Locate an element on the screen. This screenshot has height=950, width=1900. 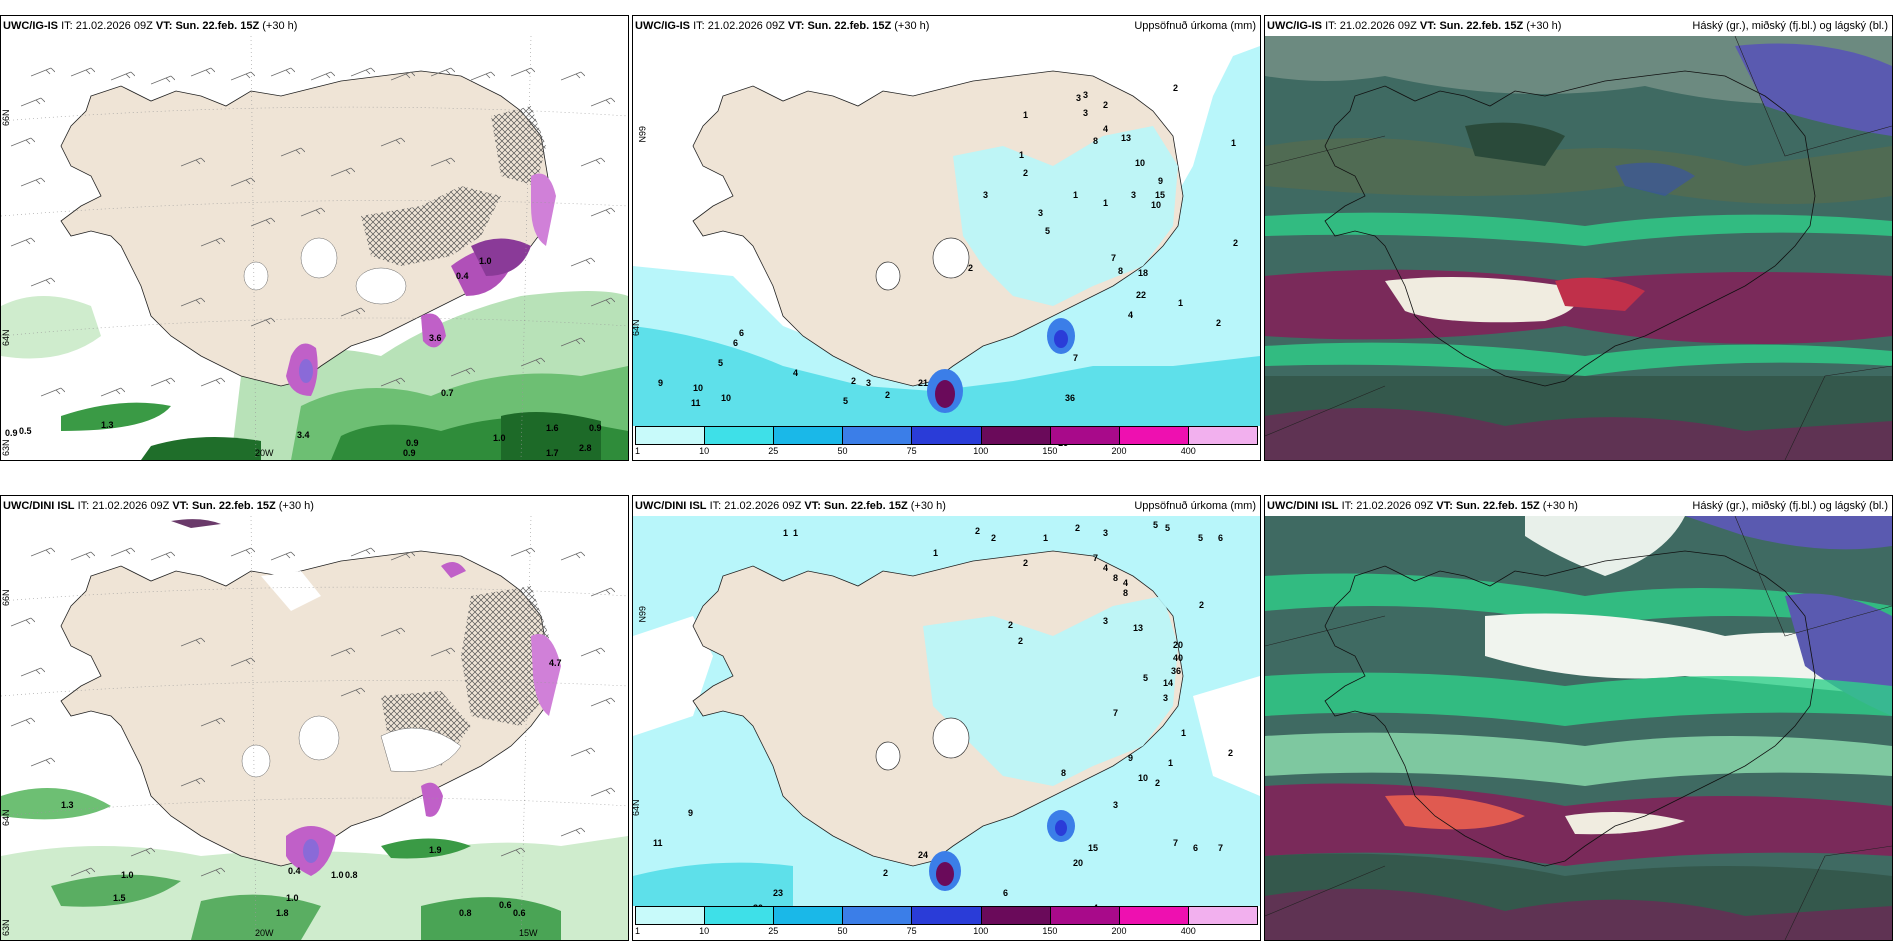
svg-text: 4.7 is located at coordinates (555, 663).